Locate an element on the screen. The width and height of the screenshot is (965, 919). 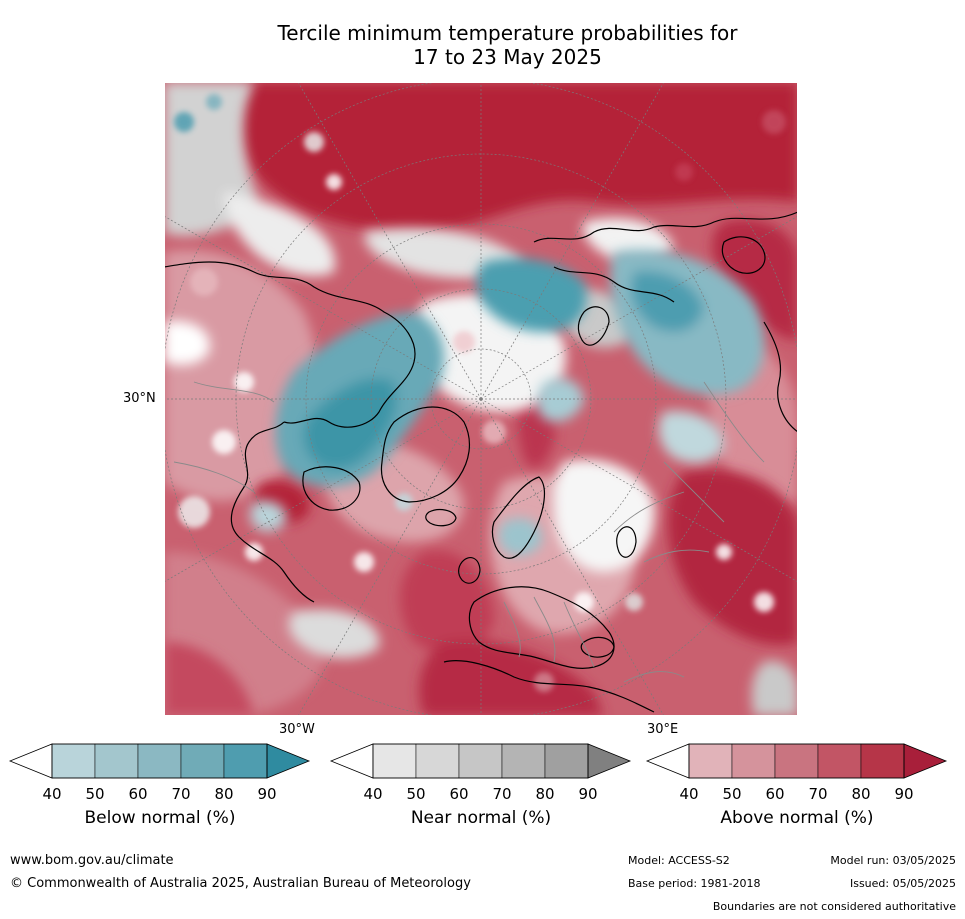
colorbar-above-outline is located at coordinates (796, 761).